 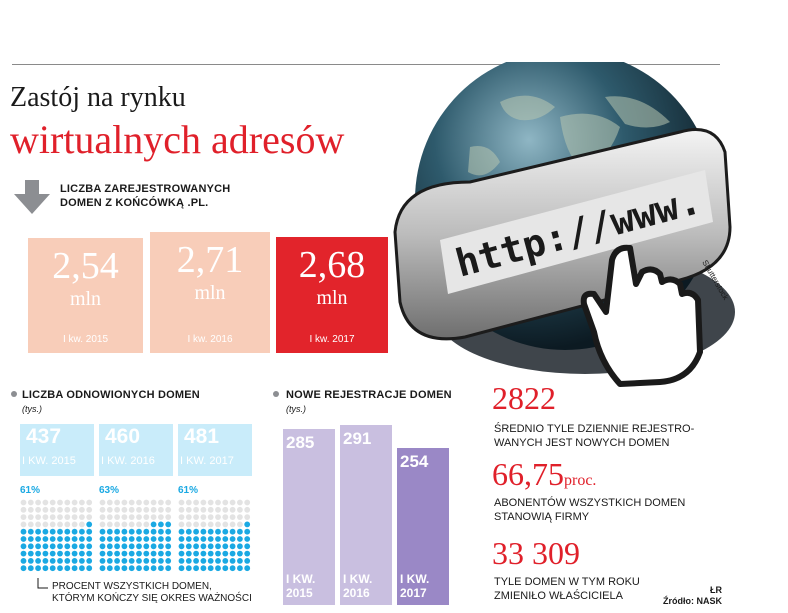 What do you see at coordinates (356, 593) in the screenshot?
I see `new-reg-label-line2: 2016` at bounding box center [356, 593].